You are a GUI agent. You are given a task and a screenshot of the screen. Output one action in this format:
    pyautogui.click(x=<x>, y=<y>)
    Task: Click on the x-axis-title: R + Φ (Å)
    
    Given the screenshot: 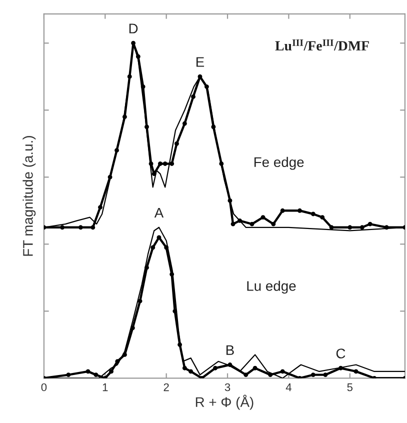 What is the action you would take?
    pyautogui.click(x=225, y=402)
    